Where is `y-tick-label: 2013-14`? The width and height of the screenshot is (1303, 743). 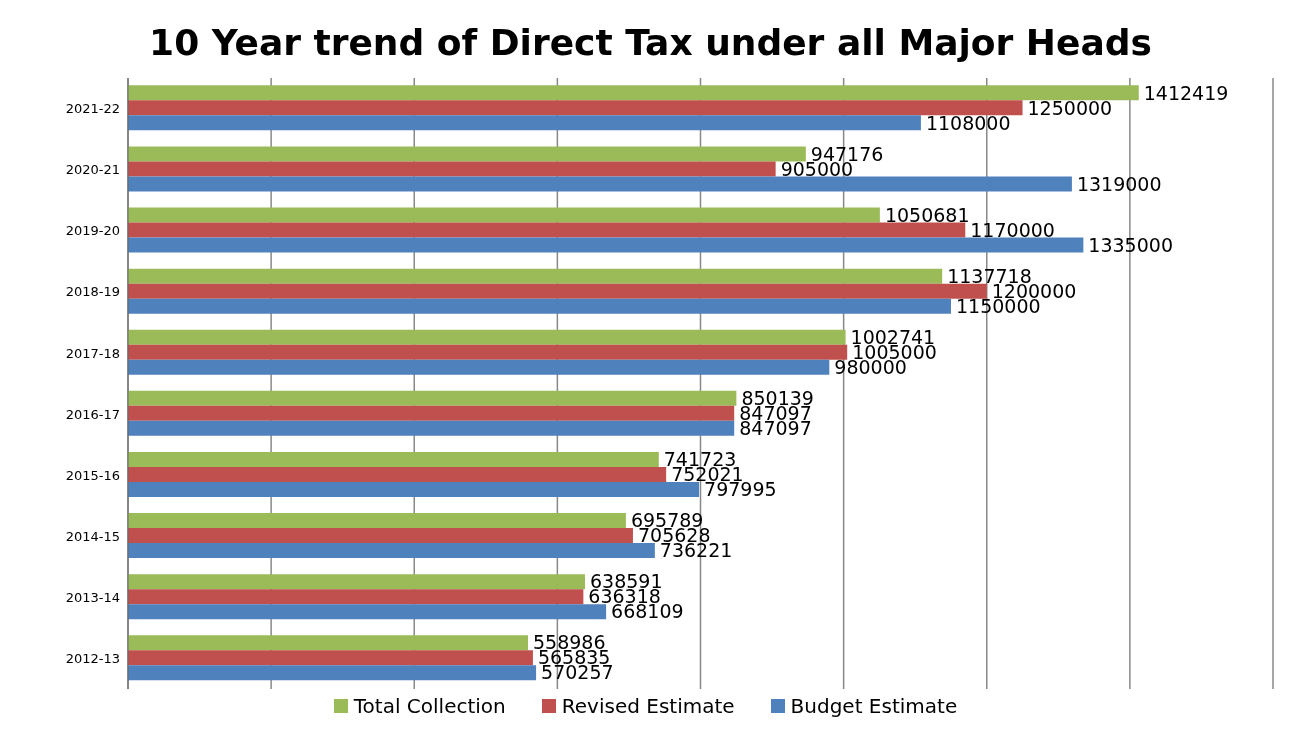 y-tick-label: 2013-14 is located at coordinates (92, 597).